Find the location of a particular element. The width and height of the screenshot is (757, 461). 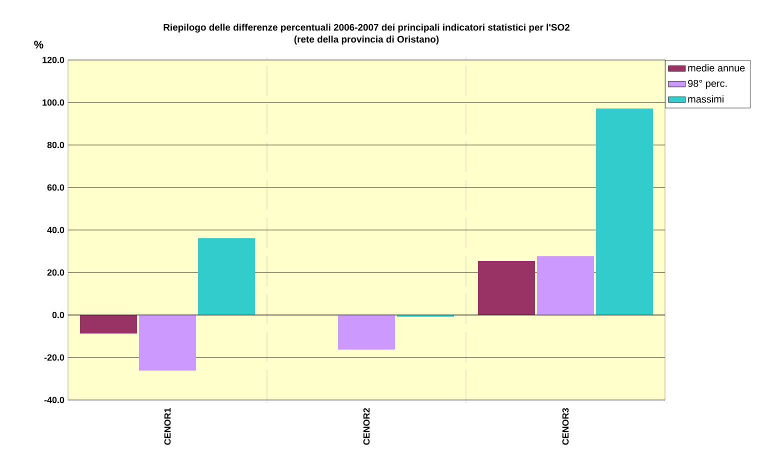

y-tick-label: 40.0 is located at coordinates (55, 230).